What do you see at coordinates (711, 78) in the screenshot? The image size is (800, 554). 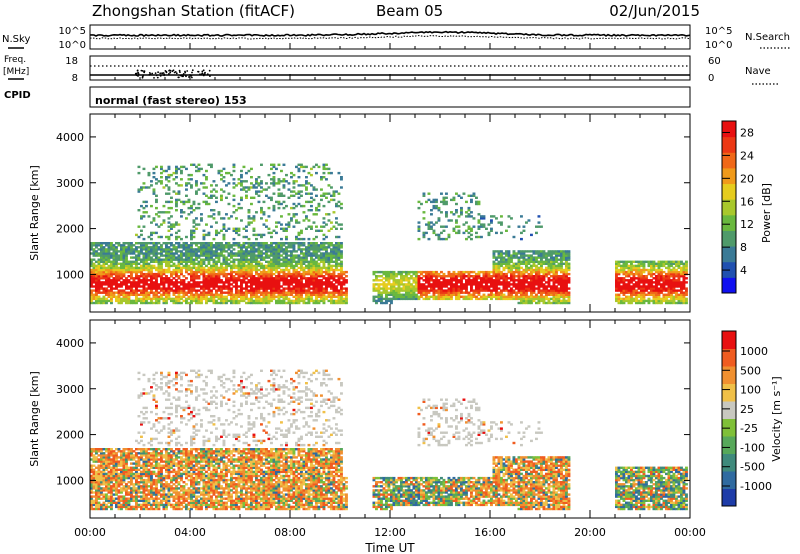 I see `nave-tick-bottom: 0` at bounding box center [711, 78].